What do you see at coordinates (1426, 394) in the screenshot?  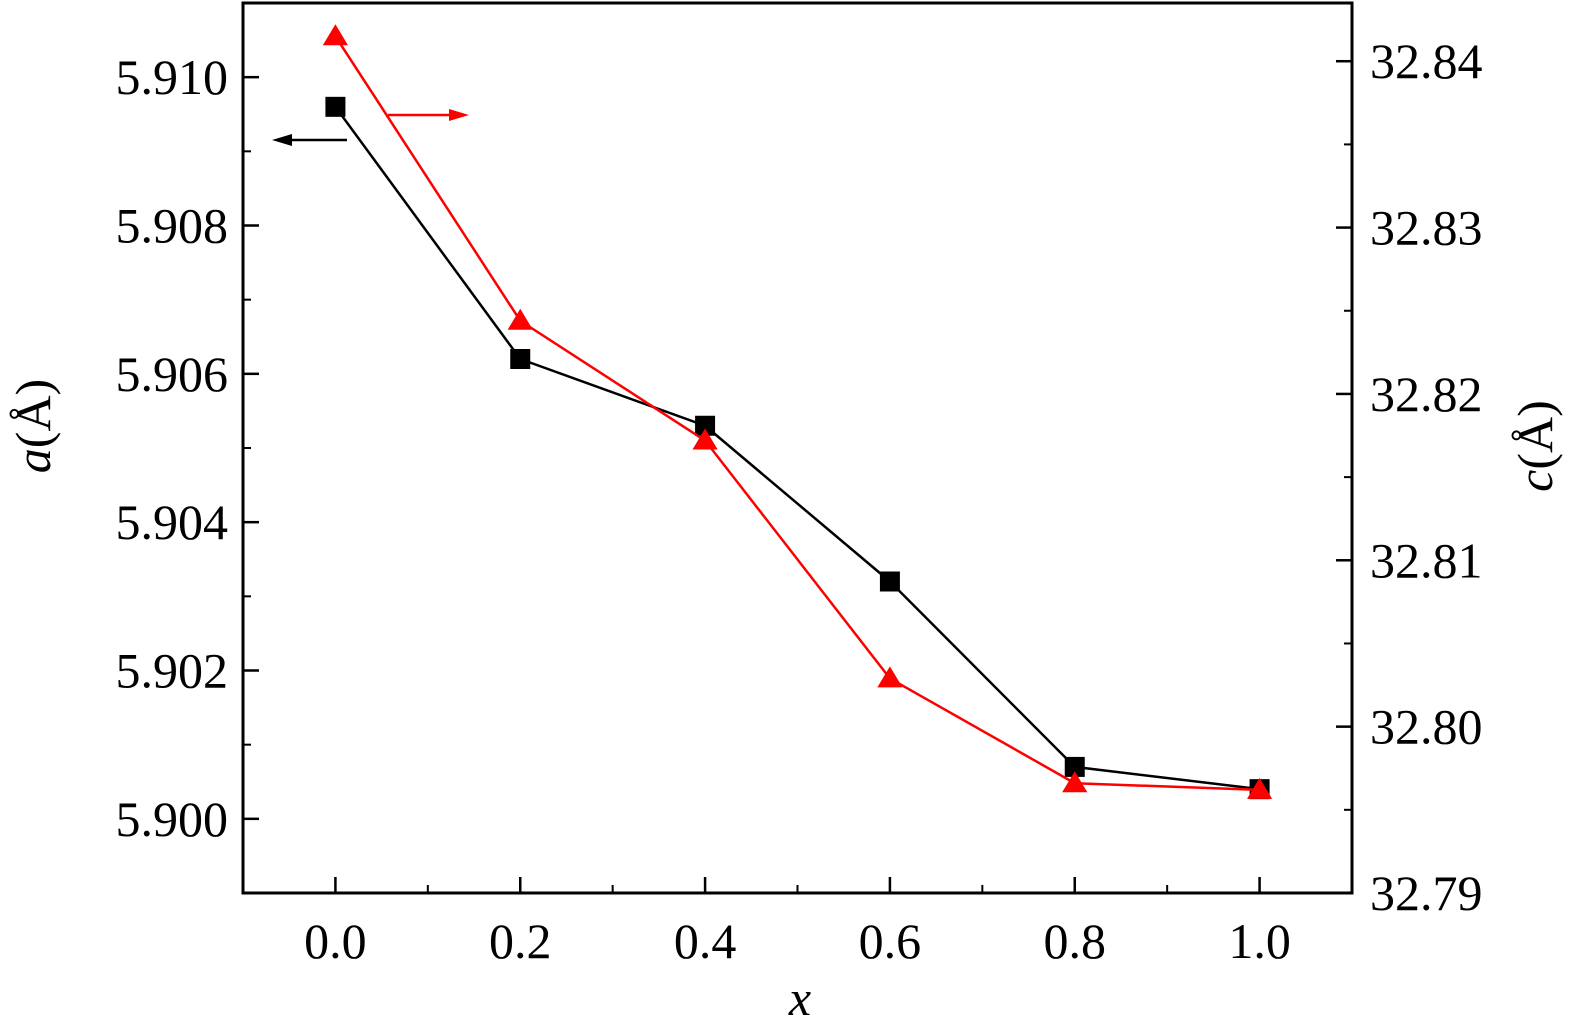 I see `y-right-tick-label: 32.82` at bounding box center [1426, 394].